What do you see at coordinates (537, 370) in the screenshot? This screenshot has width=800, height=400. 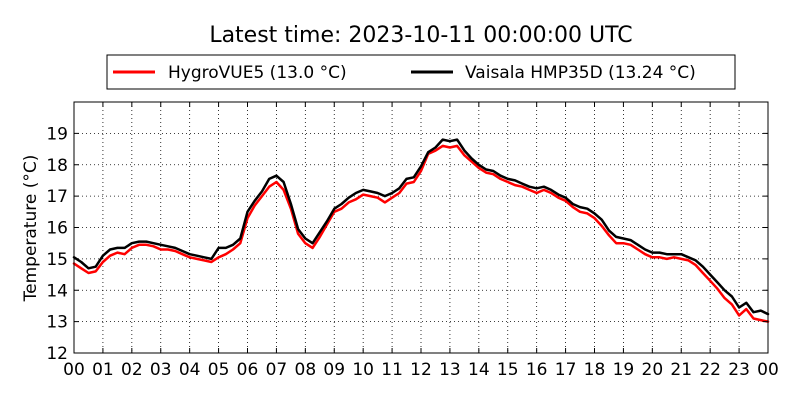 I see `x-tick-label: 16` at bounding box center [537, 370].